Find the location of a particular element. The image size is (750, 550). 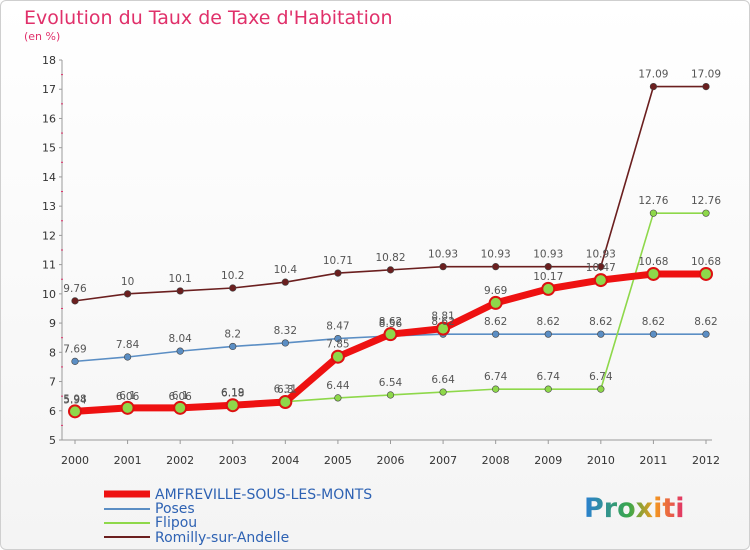

data-label-romilly-sur-andelle: 9.76 is located at coordinates (75, 289).